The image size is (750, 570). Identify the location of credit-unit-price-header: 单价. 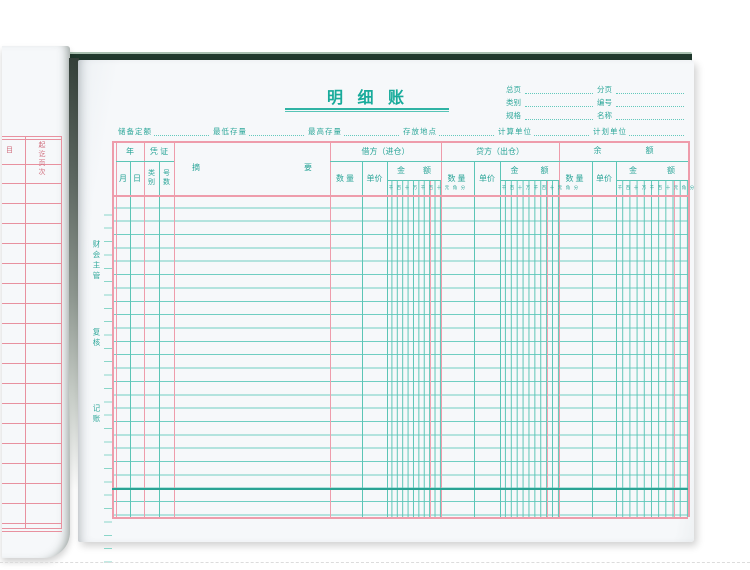
(487, 178).